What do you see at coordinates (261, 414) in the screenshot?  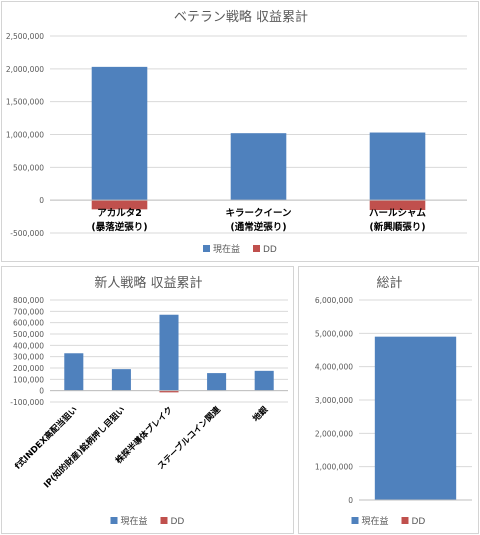 I see `category-label: 地銀` at bounding box center [261, 414].